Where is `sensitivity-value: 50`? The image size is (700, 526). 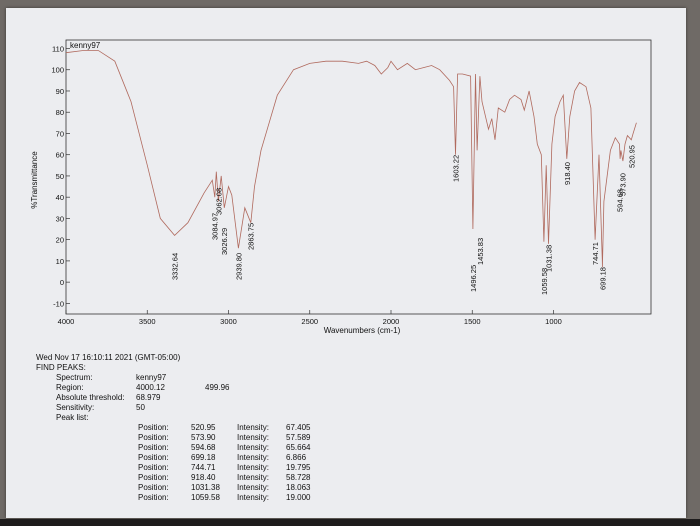
sensitivity-value: 50 is located at coordinates (140, 407).